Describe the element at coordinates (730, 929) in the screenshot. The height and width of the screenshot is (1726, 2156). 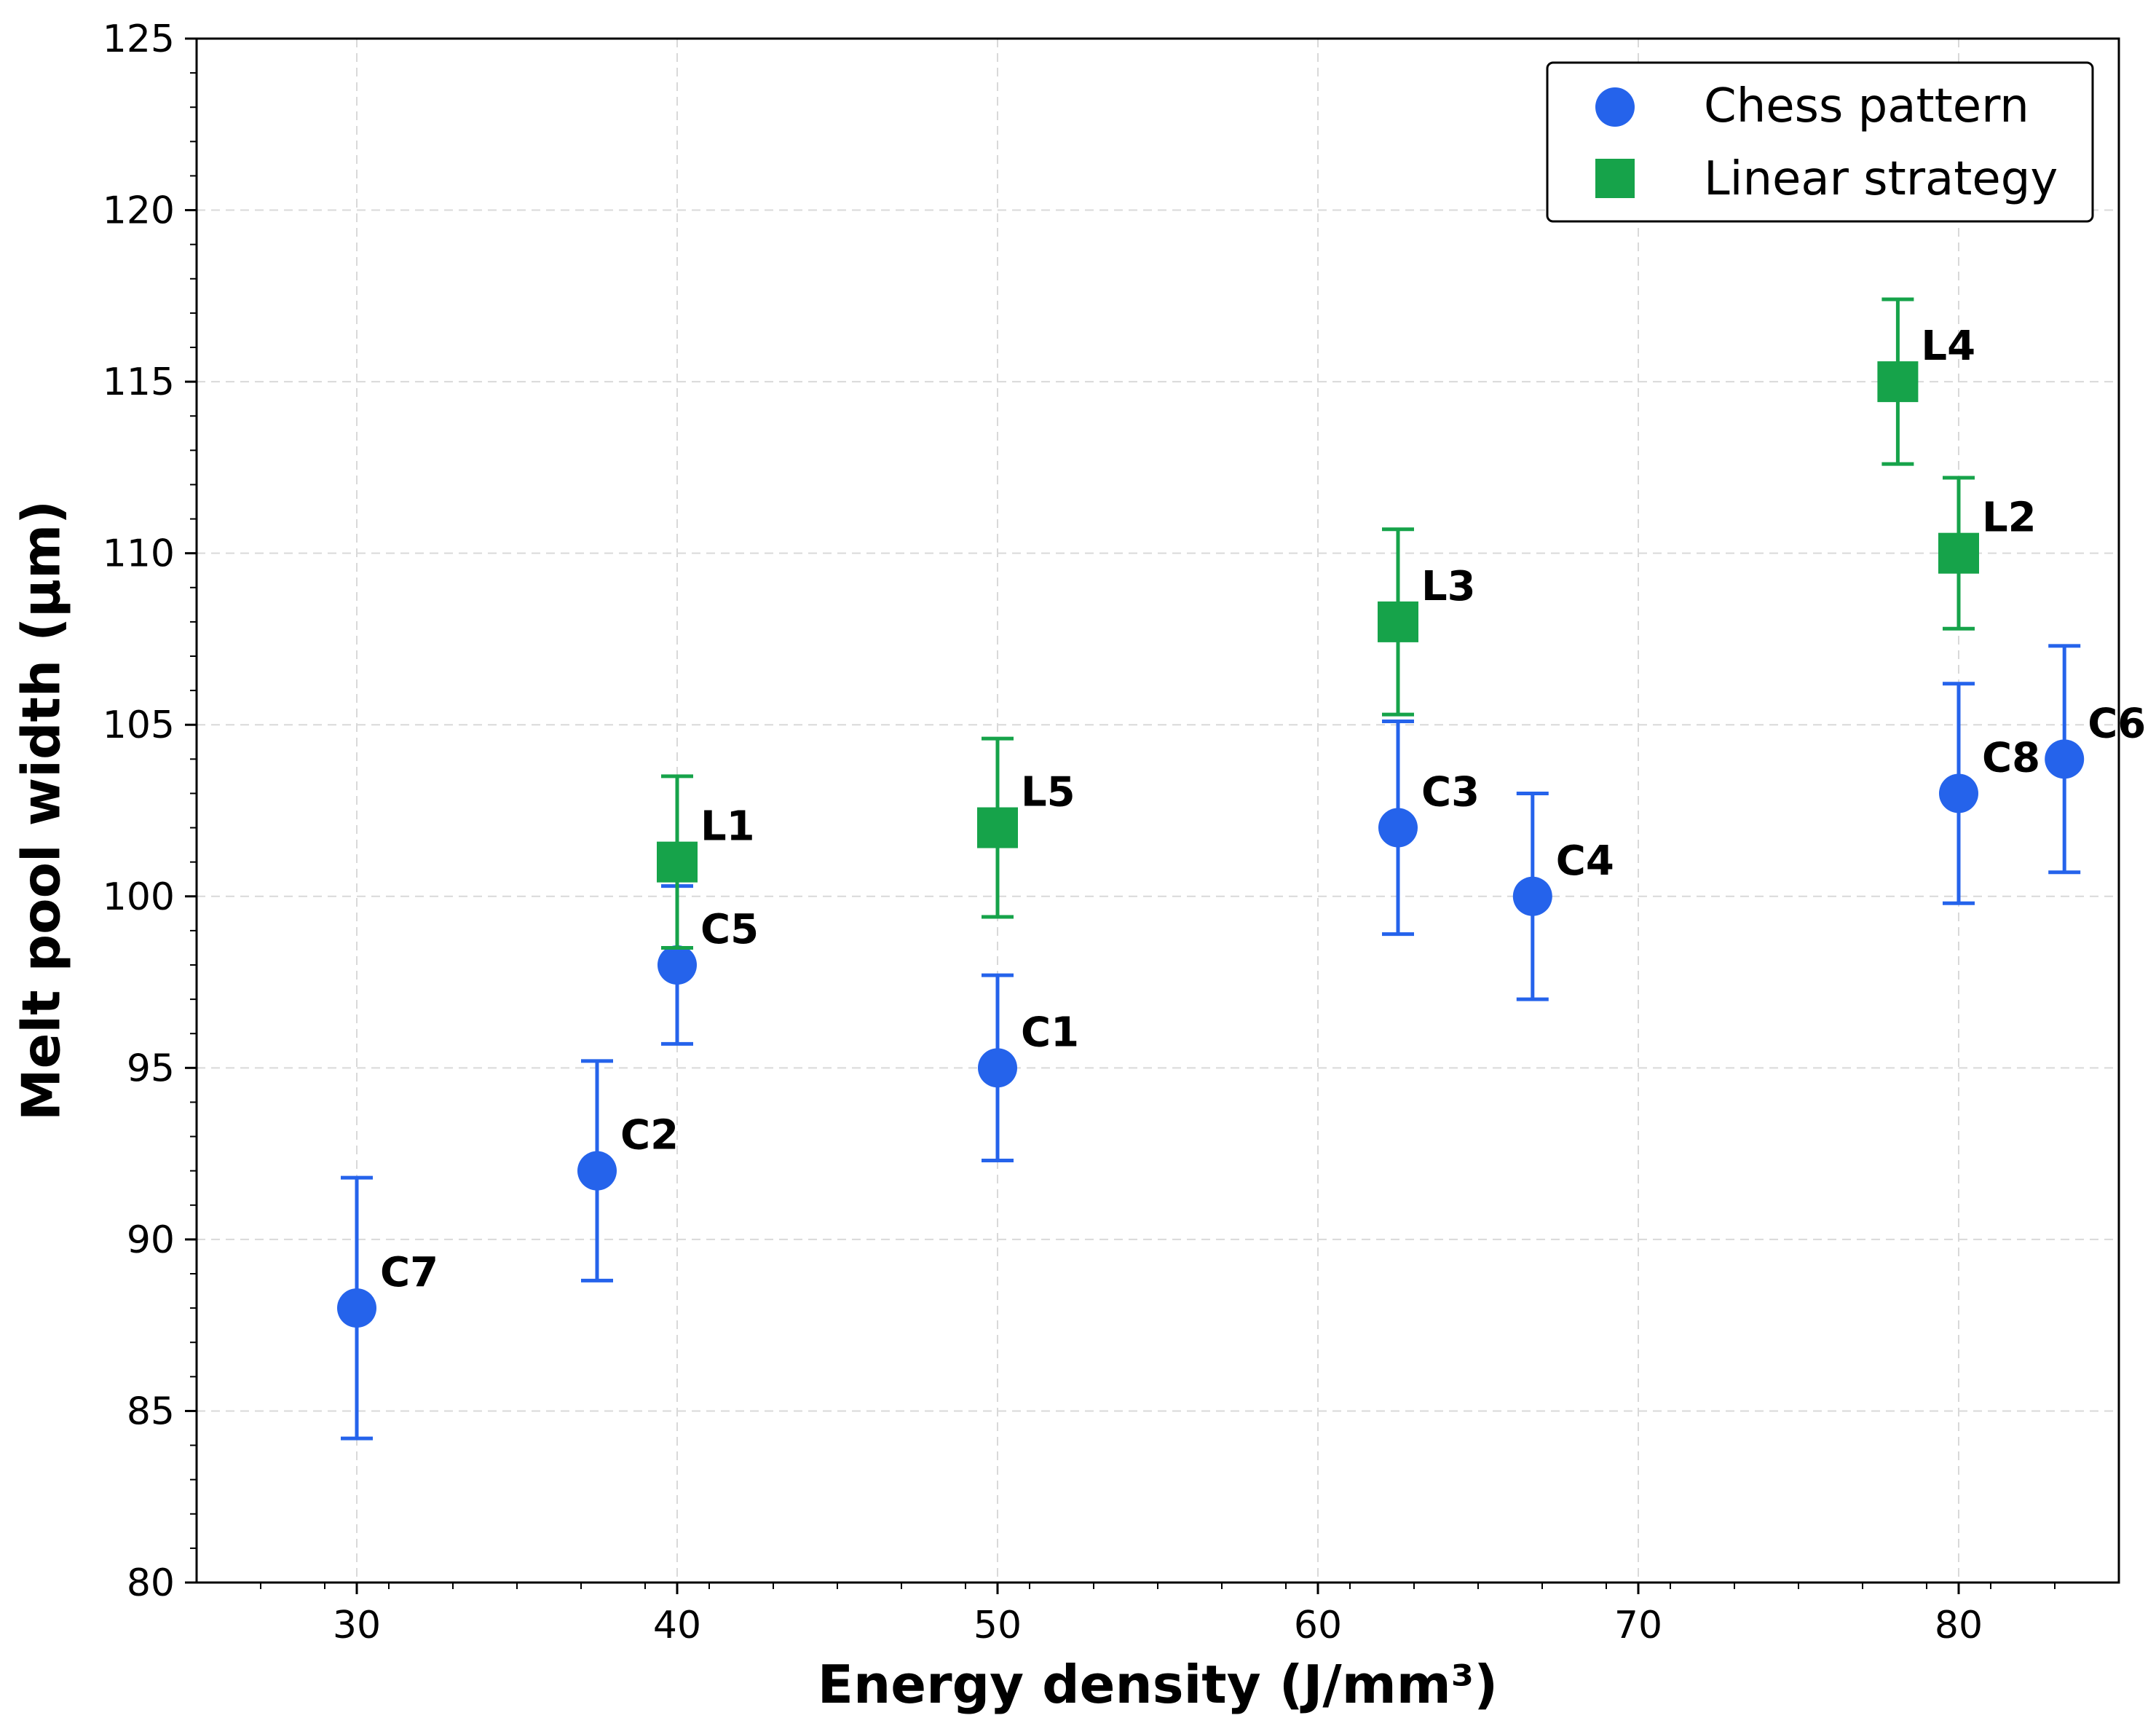
I see `point-label: C5` at that location.